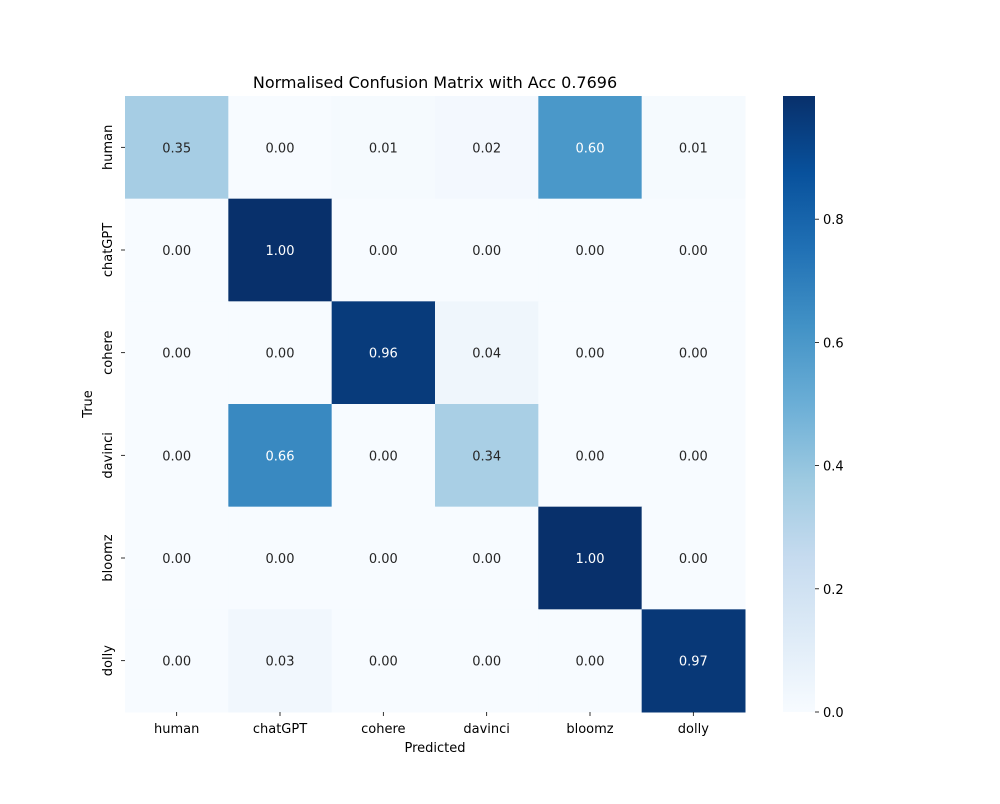 The width and height of the screenshot is (1000, 804). I want to click on x-axis-ticks: human chatGPT cohere davinci bloomz dolly, so click(431, 724).